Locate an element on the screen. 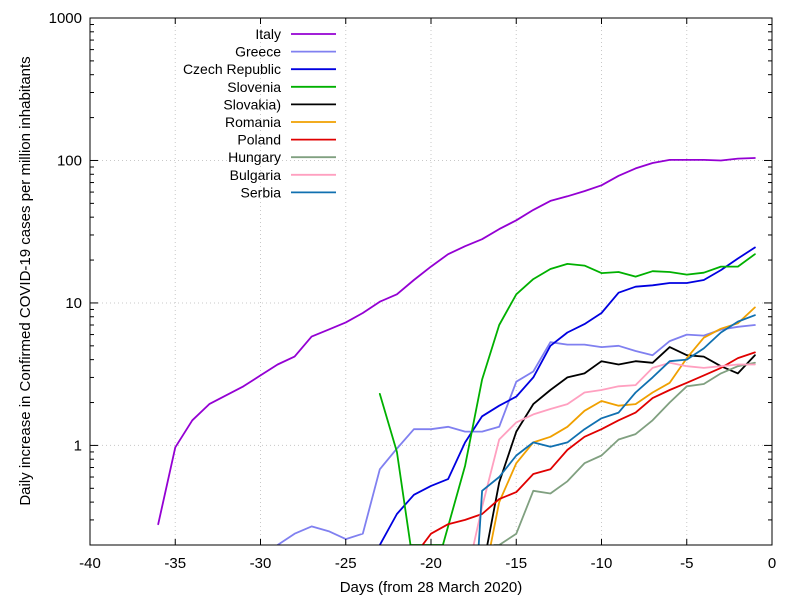 Image resolution: width=800 pixels, height=600 pixels. legend-label: Bulgaria is located at coordinates (256, 175).